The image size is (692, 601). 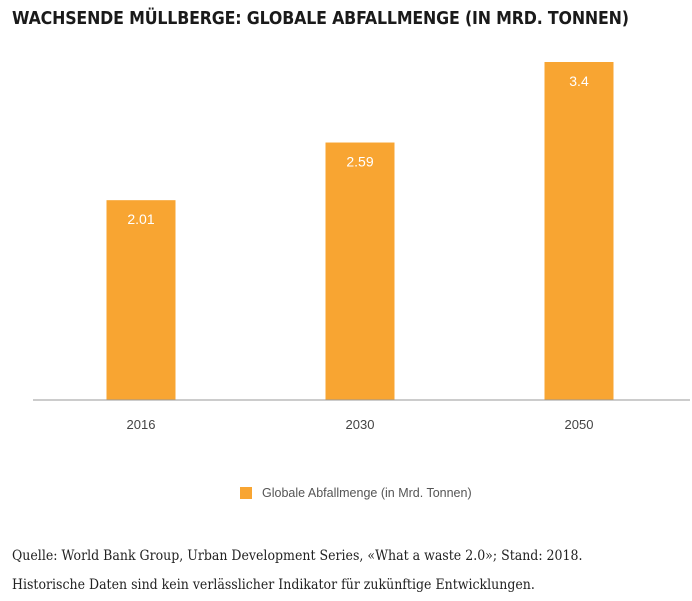 What do you see at coordinates (367, 493) in the screenshot?
I see `legend-label: Globale Abfallmenge (in Mrd. Tonnen)` at bounding box center [367, 493].